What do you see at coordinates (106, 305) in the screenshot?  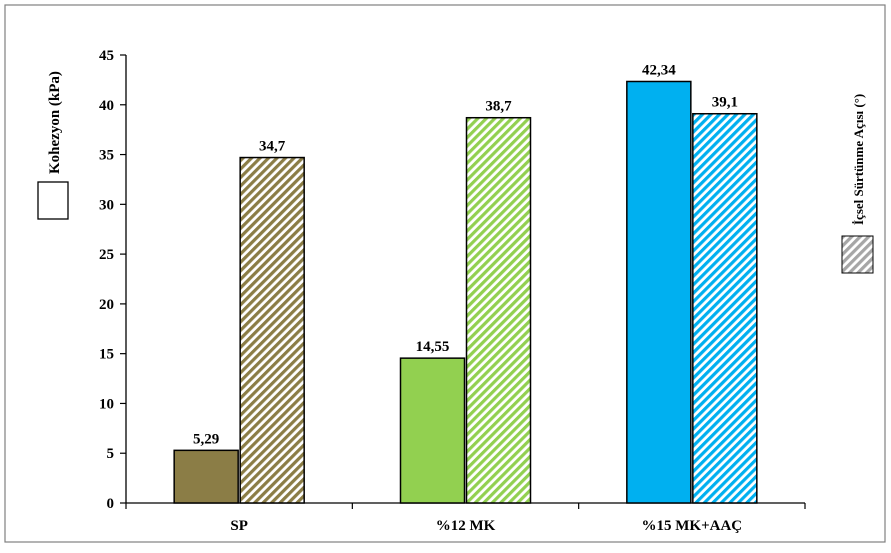 I see `y-tick-label: 20` at bounding box center [106, 305].